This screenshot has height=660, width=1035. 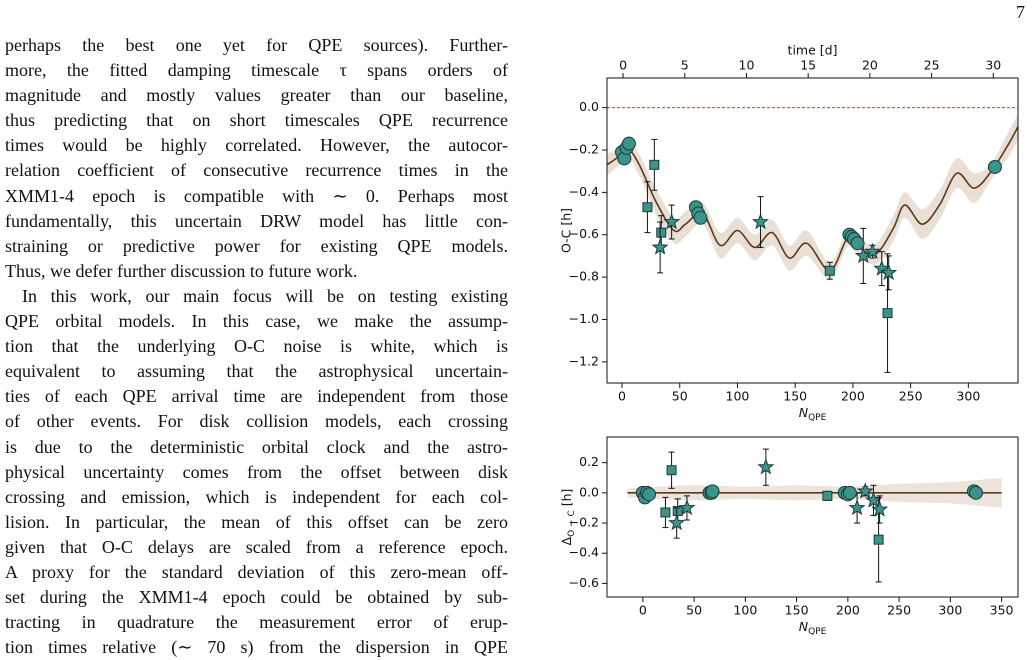 I want to click on x-tick-label: 0, so click(x=622, y=396).